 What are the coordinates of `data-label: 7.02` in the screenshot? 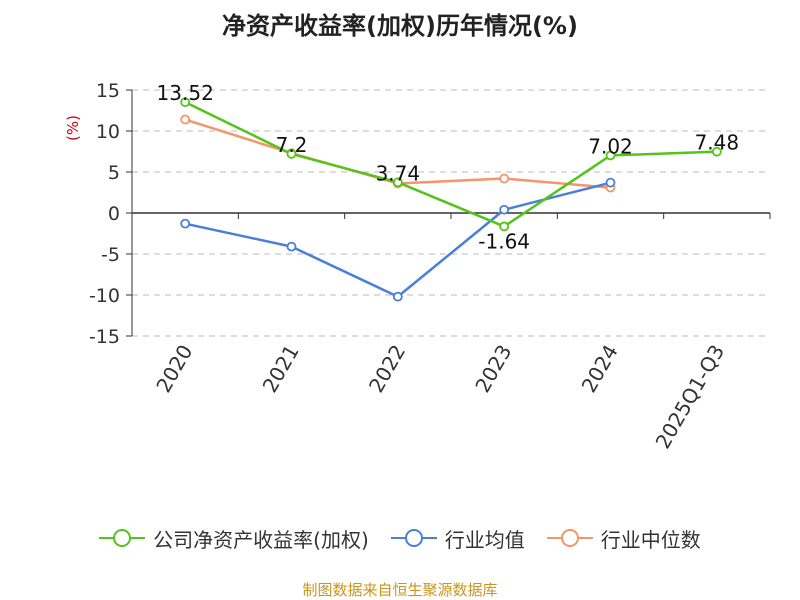 It's located at (610, 146).